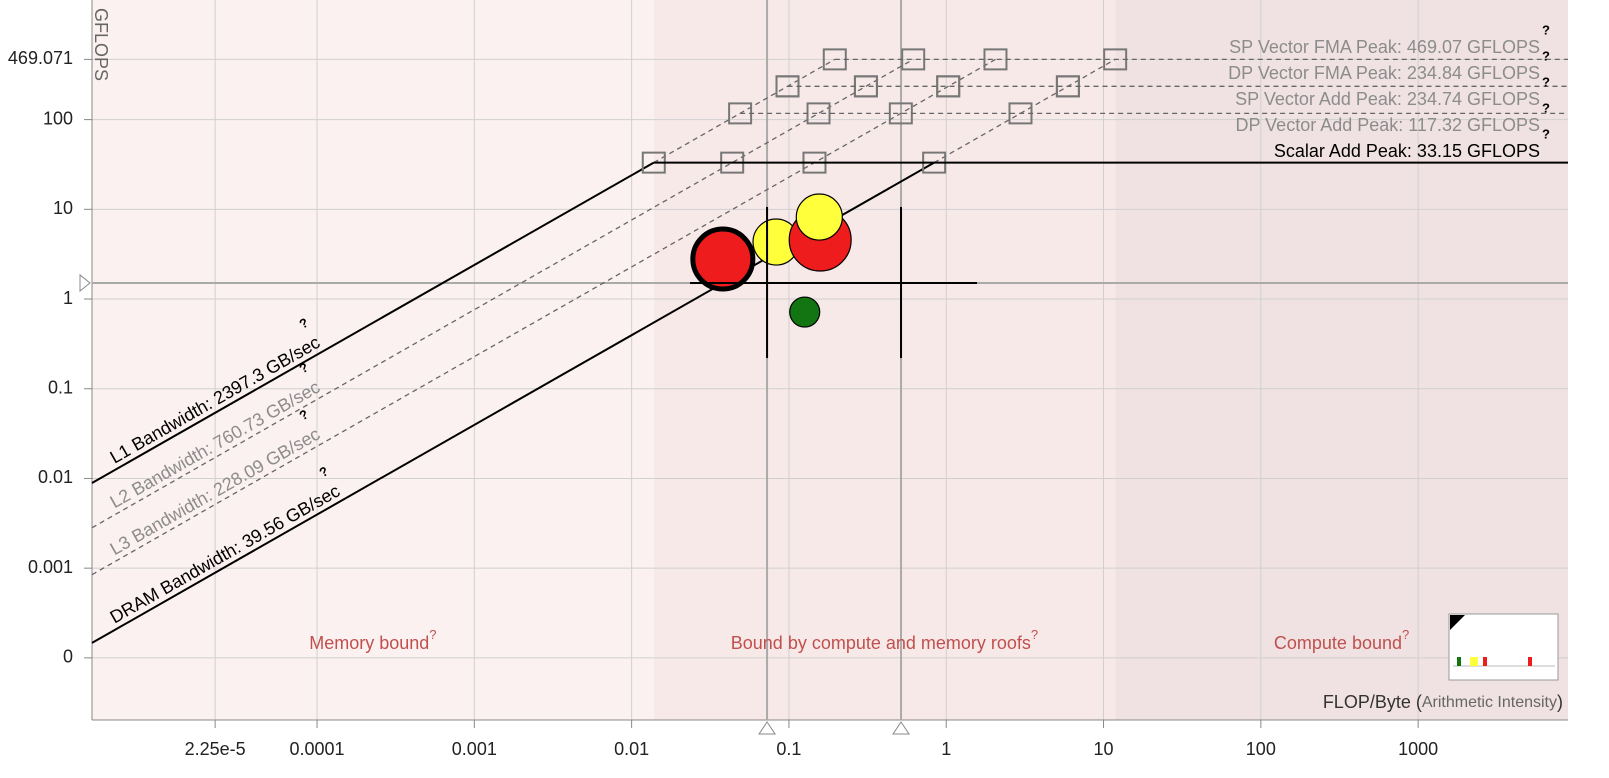  I want to click on compute-roof-label: Scalar Add Peak: 33.15 GFLOPS, so click(1407, 151).